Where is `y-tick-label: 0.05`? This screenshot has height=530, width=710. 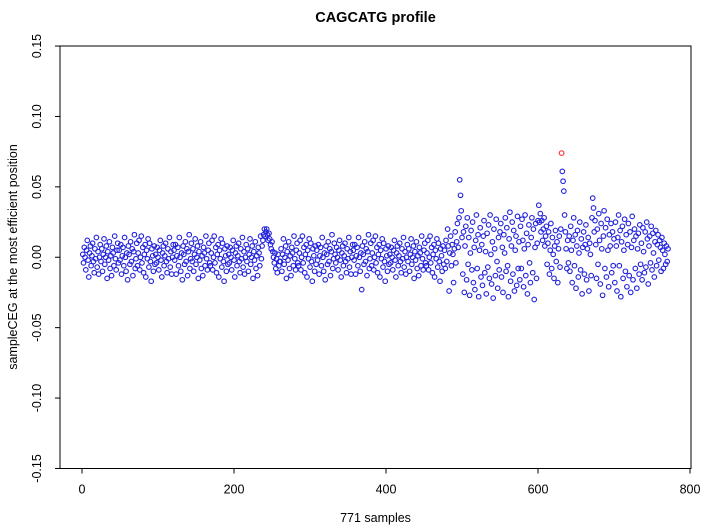 y-tick-label: 0.05 is located at coordinates (37, 187).